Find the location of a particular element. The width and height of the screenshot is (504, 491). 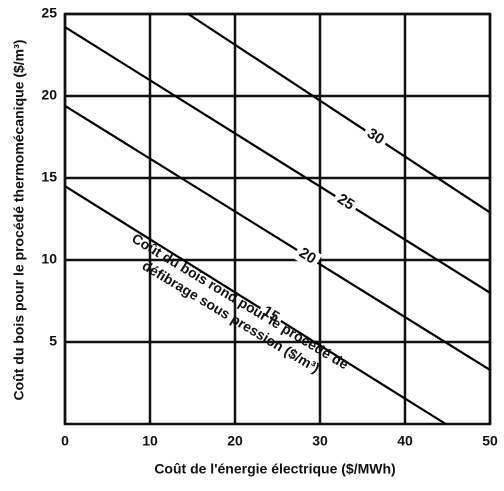

series-label: 25 is located at coordinates (345, 201).